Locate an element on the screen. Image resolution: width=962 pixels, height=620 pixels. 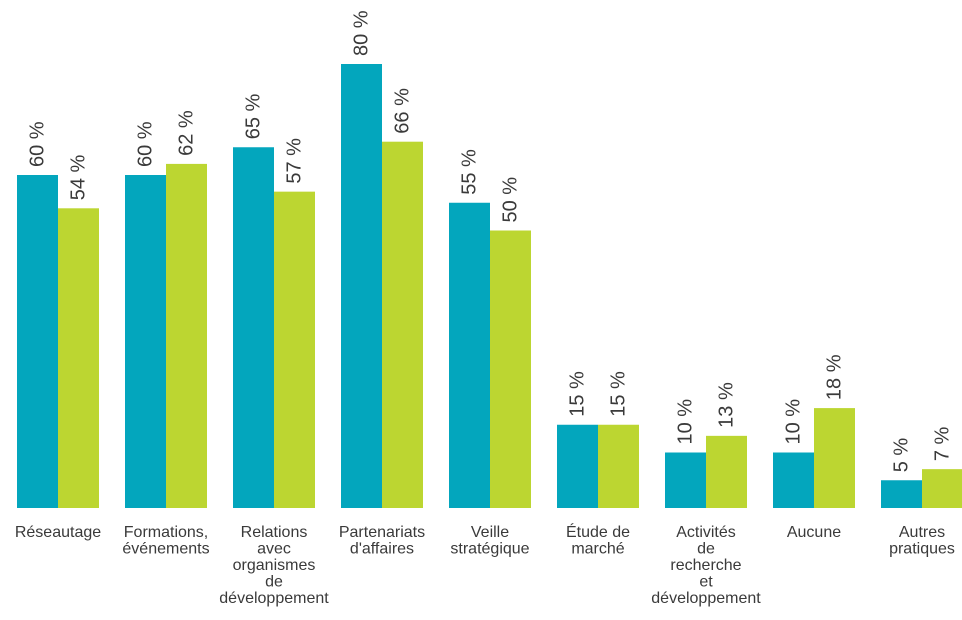
value-label-2-2: 62 % is located at coordinates (187, 133).